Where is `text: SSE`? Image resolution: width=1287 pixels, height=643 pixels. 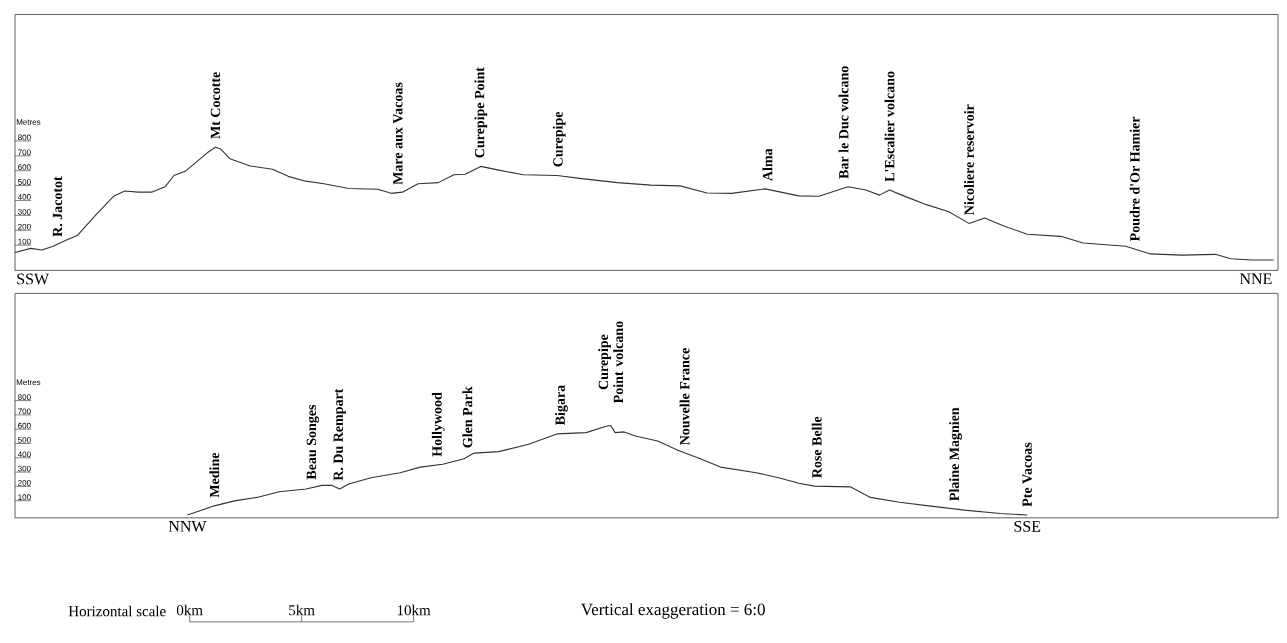
text: SSE is located at coordinates (1027, 526).